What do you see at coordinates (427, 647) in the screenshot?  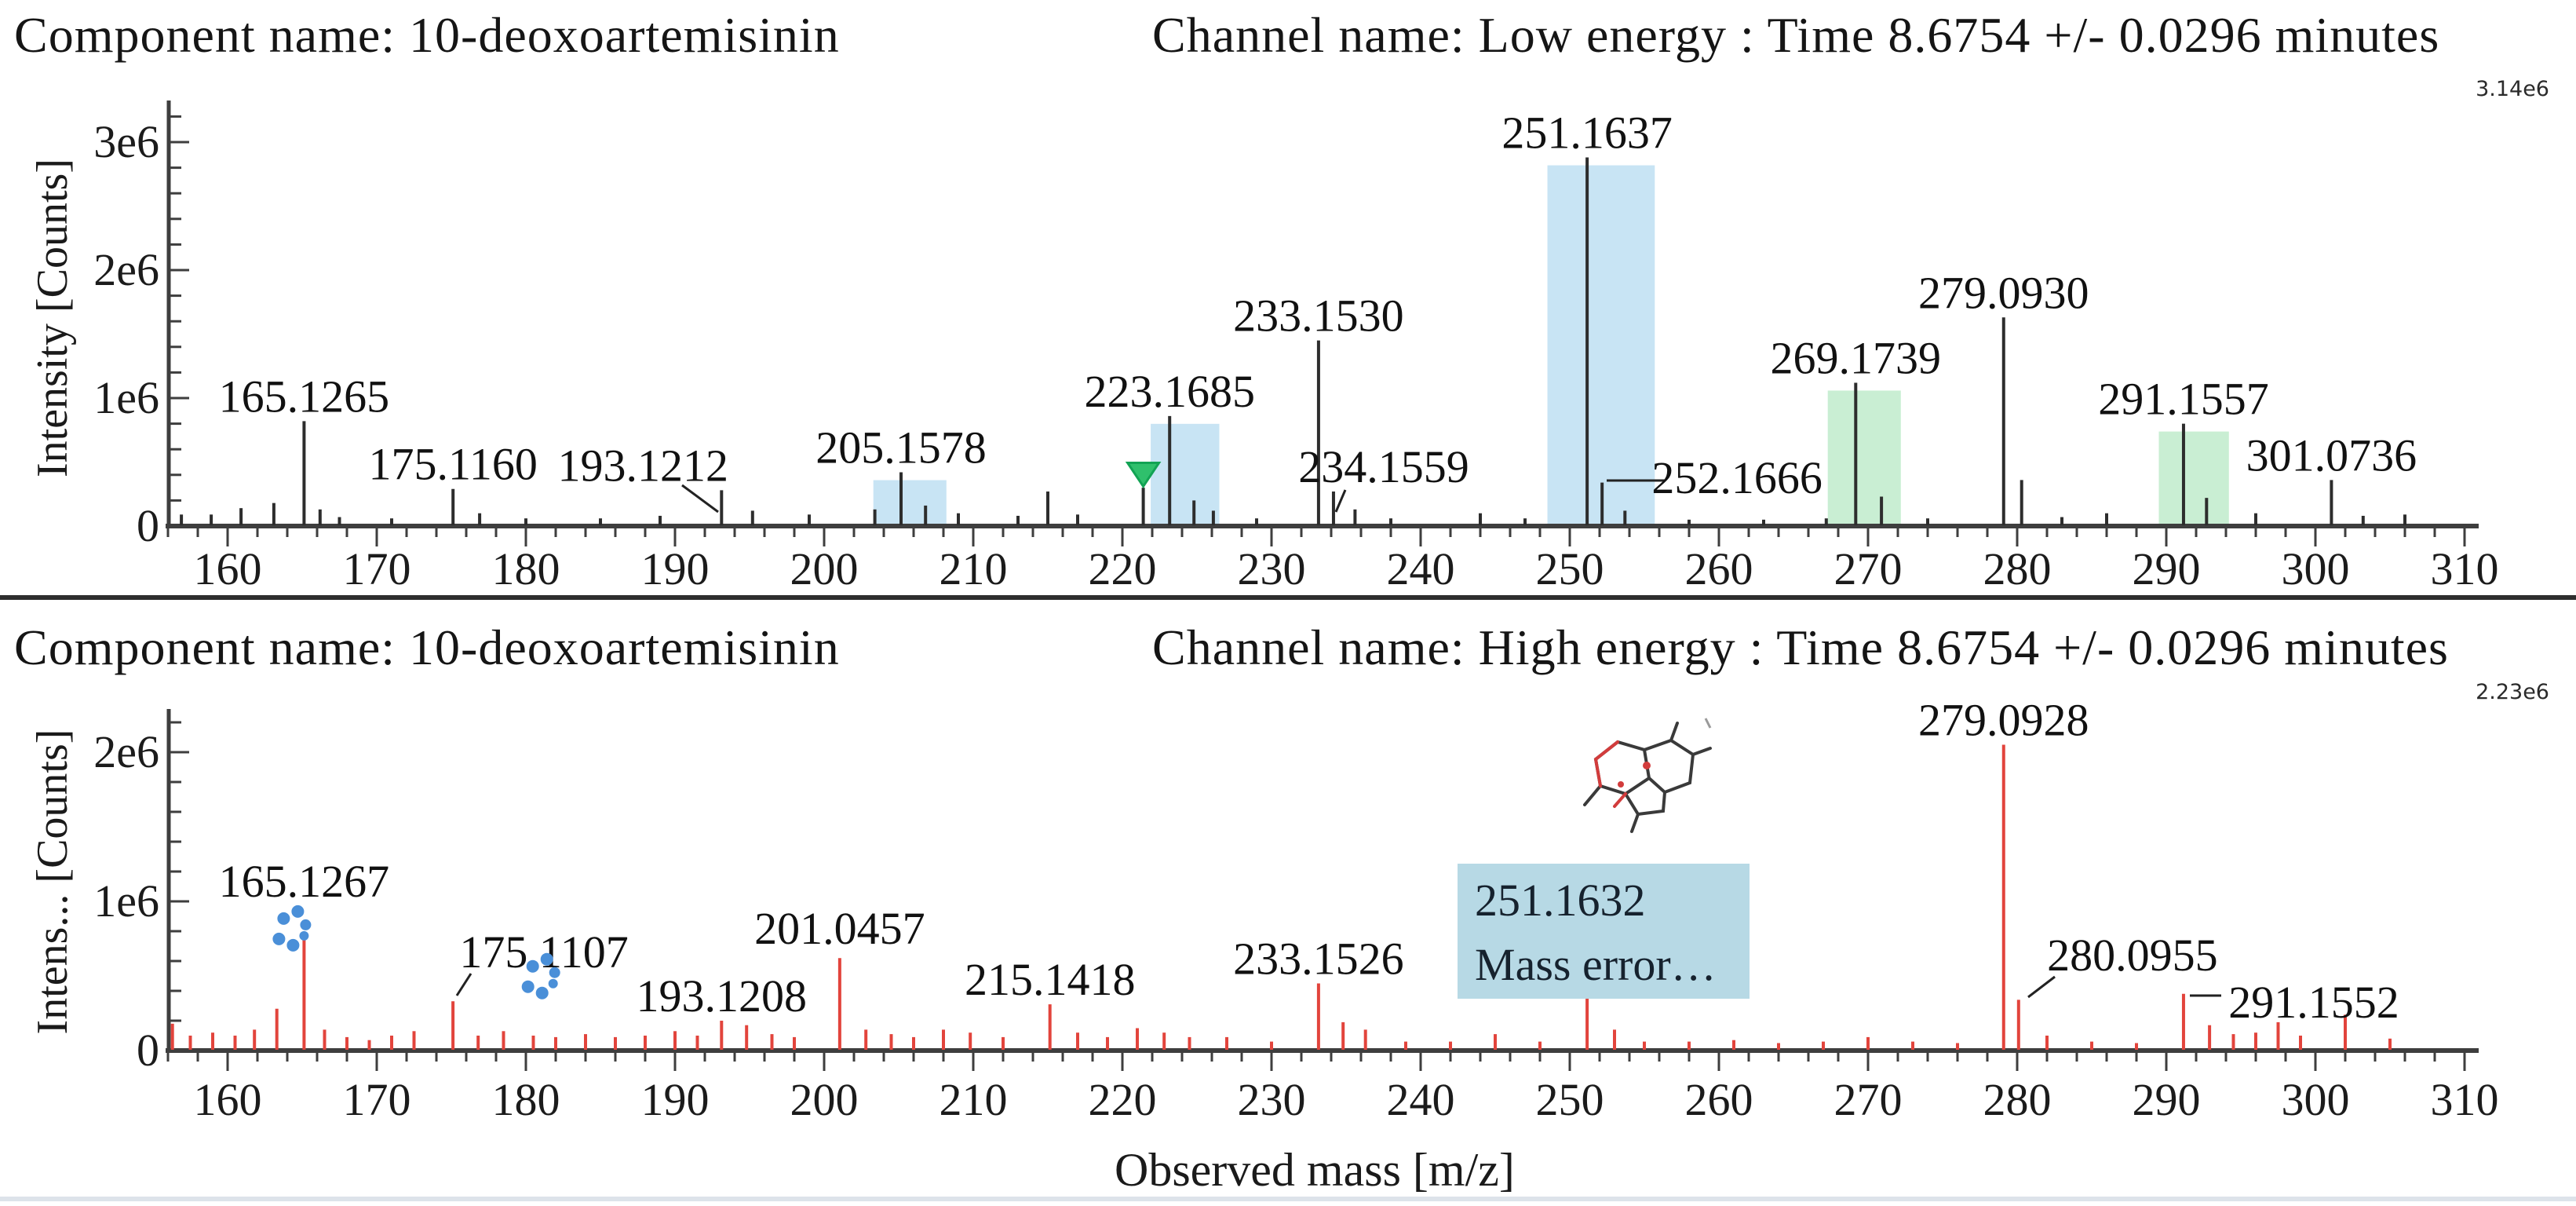 I see `component-name-label-high: Component name: 10-deoxoartemisinin` at bounding box center [427, 647].